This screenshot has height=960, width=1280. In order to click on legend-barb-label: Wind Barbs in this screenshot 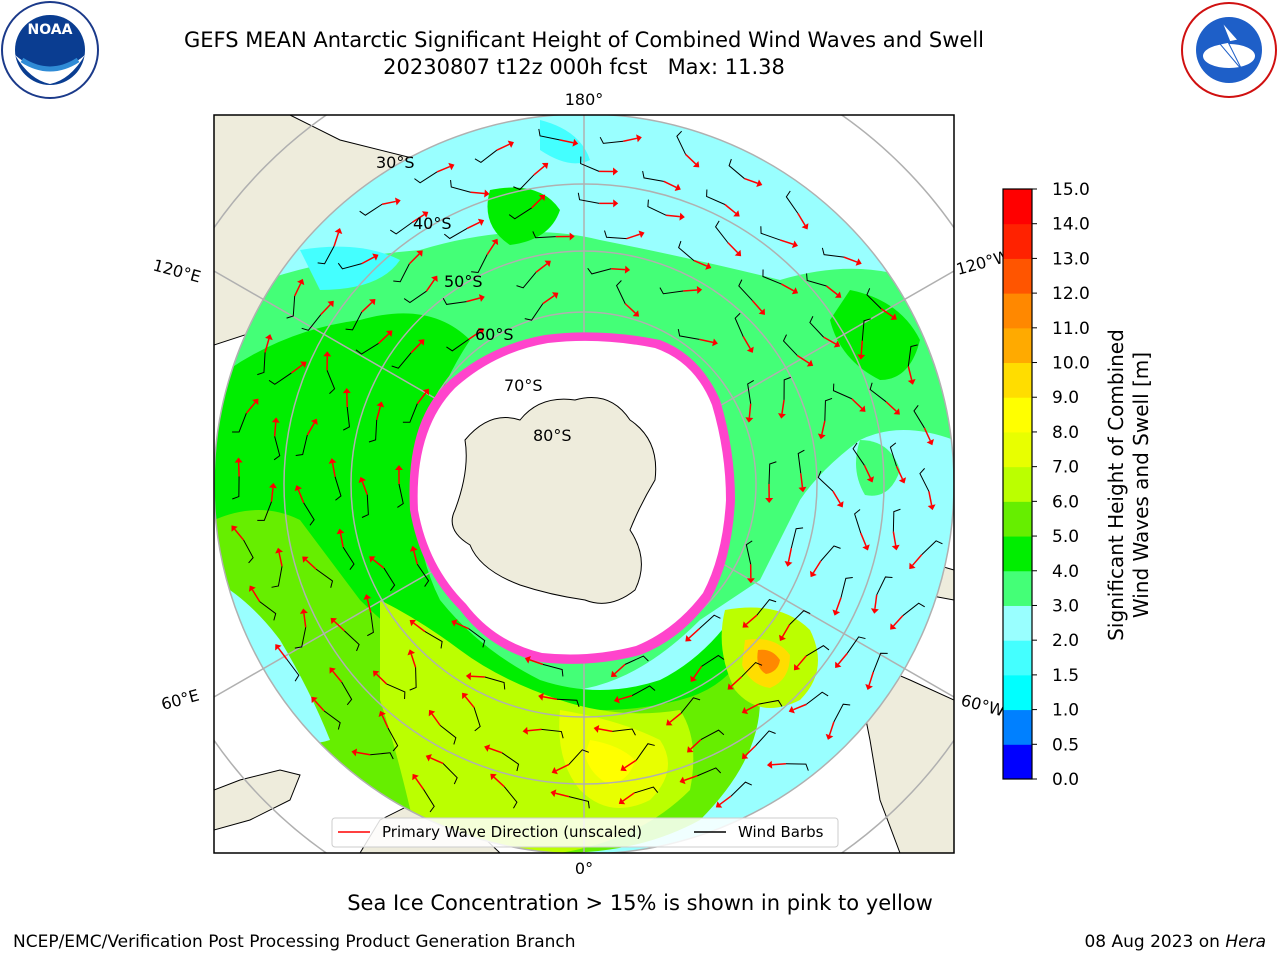, I will do `click(781, 832)`.